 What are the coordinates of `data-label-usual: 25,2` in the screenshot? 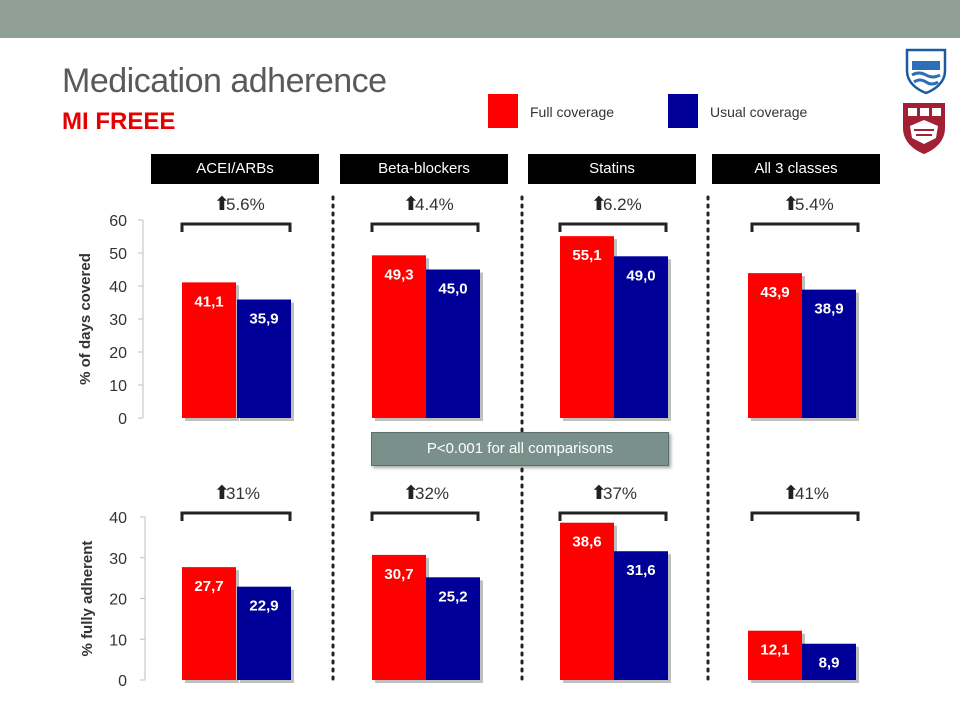 It's located at (452, 596).